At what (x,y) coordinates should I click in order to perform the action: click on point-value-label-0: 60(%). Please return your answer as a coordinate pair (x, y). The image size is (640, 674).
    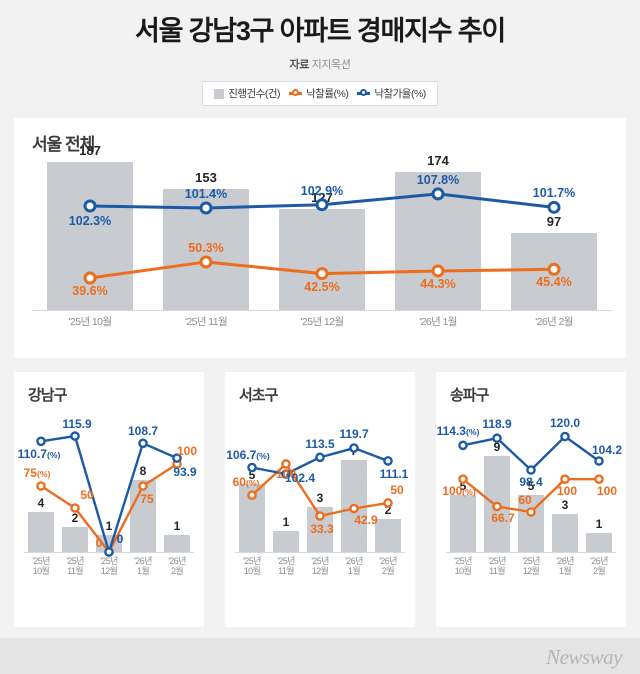
    Looking at the image, I should click on (246, 482).